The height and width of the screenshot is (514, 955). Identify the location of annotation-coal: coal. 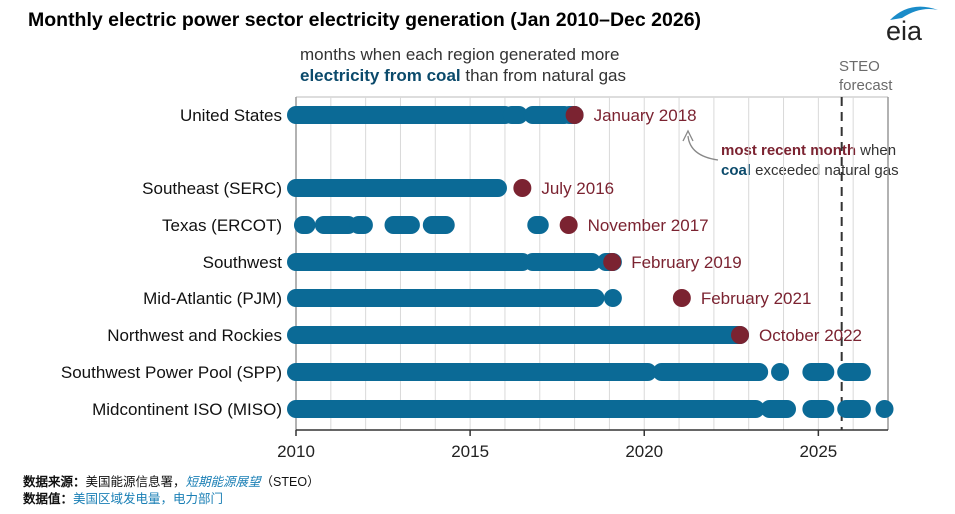
(736, 170).